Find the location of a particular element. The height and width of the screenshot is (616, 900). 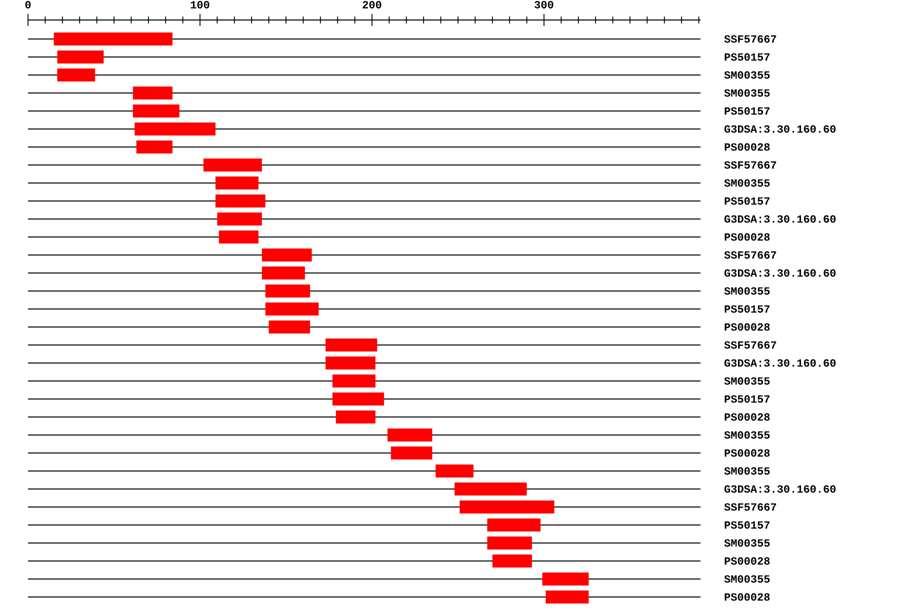

x-tick-label: 200 is located at coordinates (372, 4).